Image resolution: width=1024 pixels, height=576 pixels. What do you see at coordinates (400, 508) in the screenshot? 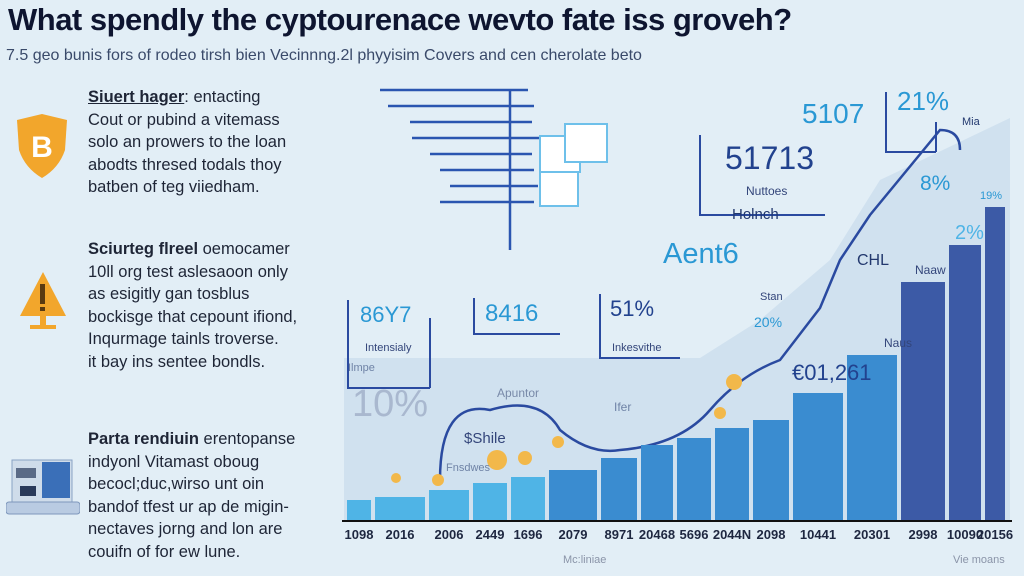
I see `bar-2016` at bounding box center [400, 508].